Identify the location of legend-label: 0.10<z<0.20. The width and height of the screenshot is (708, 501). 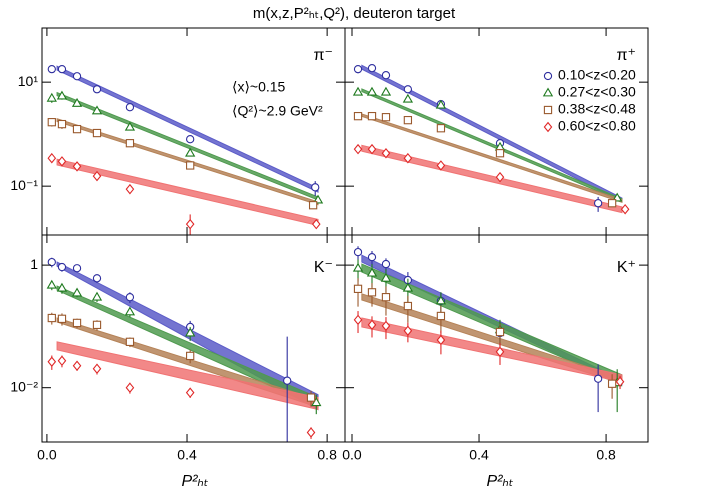
(597, 75).